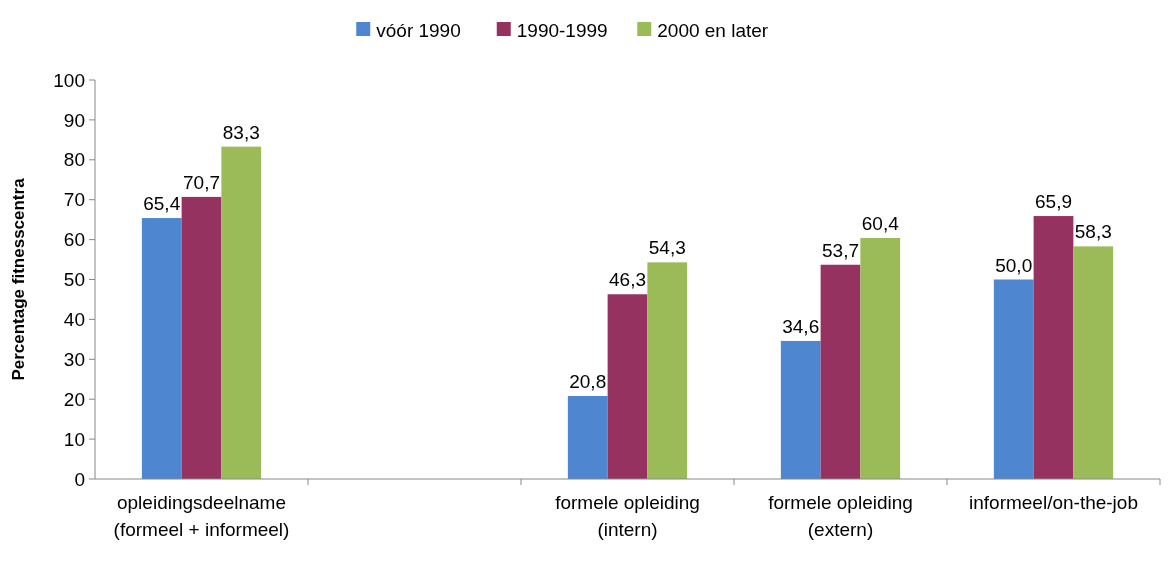 The width and height of the screenshot is (1176, 574). I want to click on x-tick-label: informeel/on-the-job, so click(1053, 502).